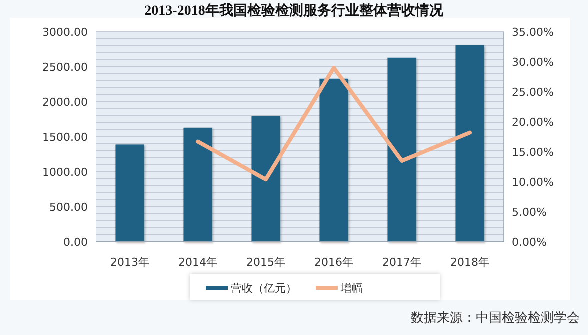 Image resolution: width=588 pixels, height=335 pixels. I want to click on chart-title: 2013-2018年我国检验检测服务行业整体营收情况, so click(294, 11).